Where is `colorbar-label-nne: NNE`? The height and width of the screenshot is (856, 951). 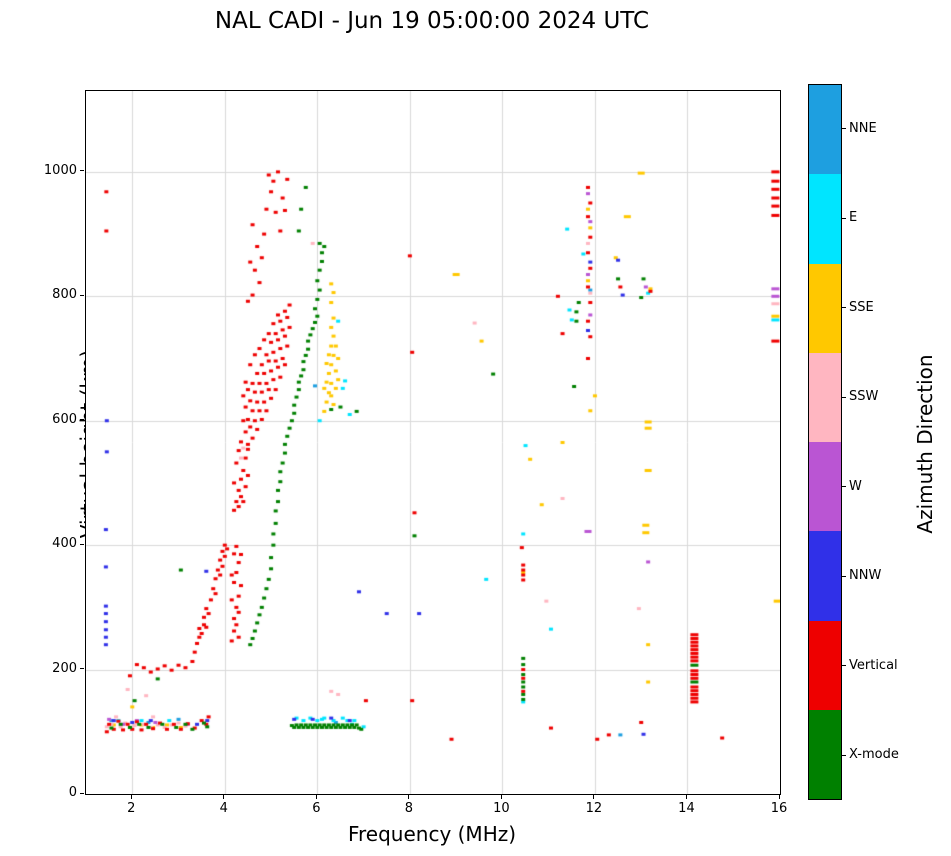 colorbar-label-nne: NNE is located at coordinates (863, 128).